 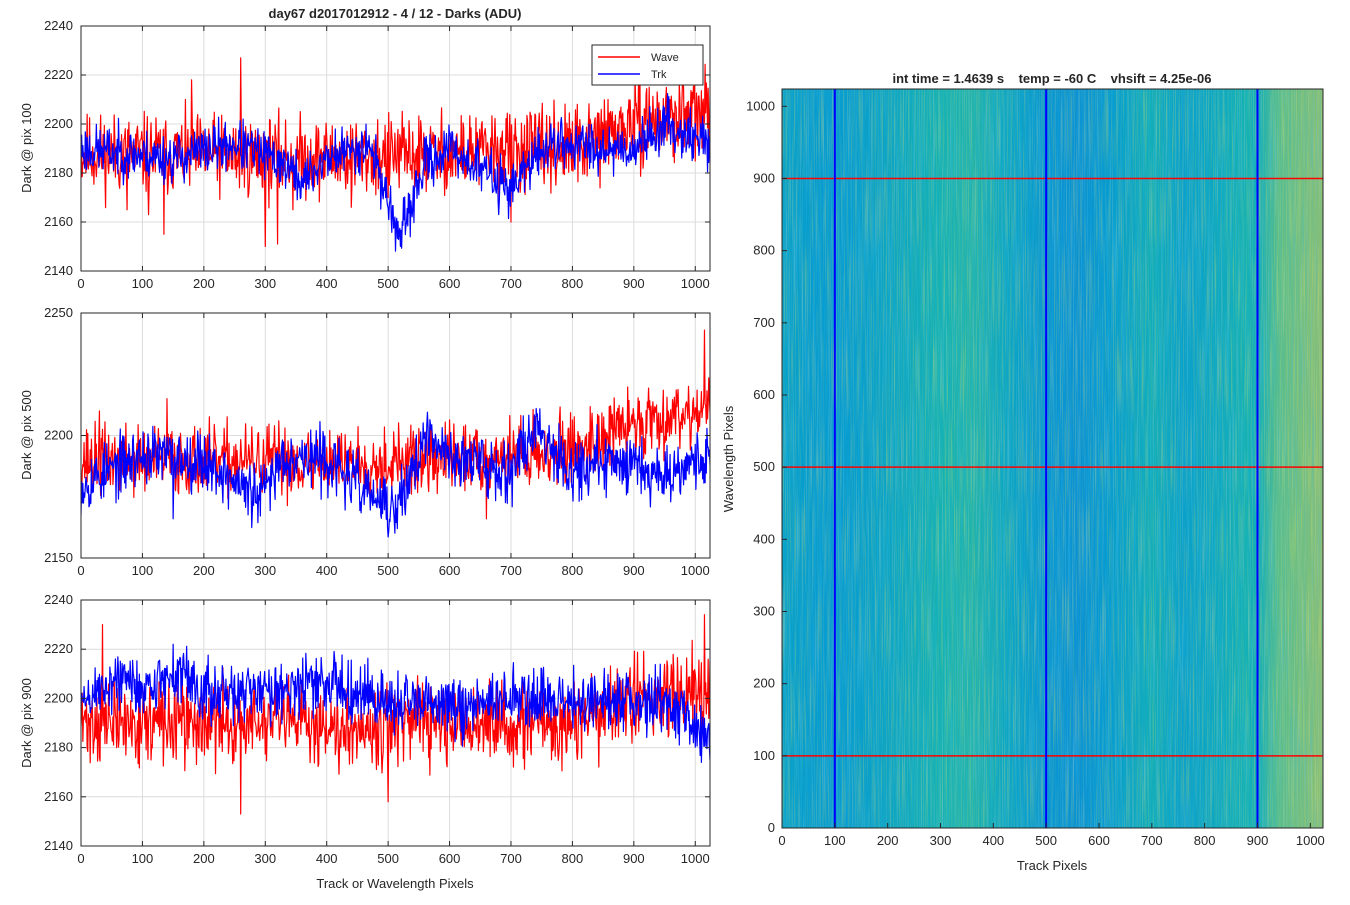 I want to click on y-tick-label: 800, so click(x=764, y=250).